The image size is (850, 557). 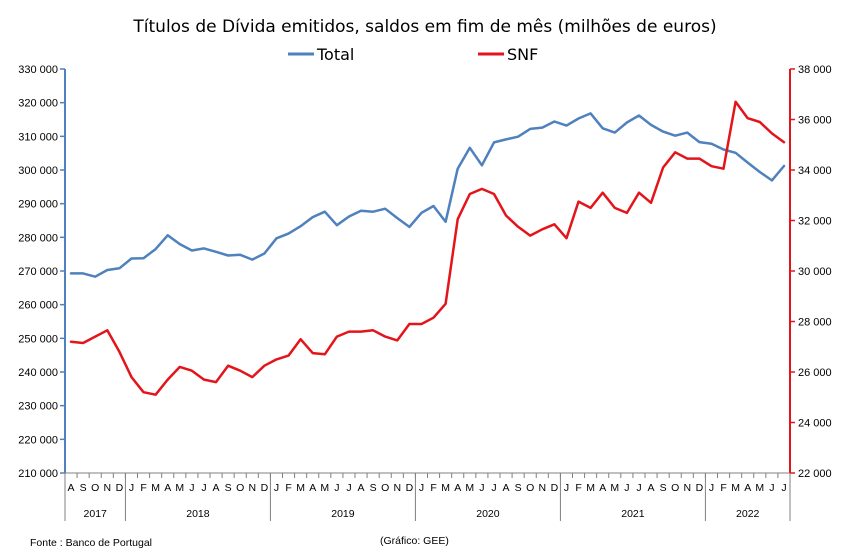 What do you see at coordinates (522, 54) in the screenshot?
I see `legend-label-snf: SNF` at bounding box center [522, 54].